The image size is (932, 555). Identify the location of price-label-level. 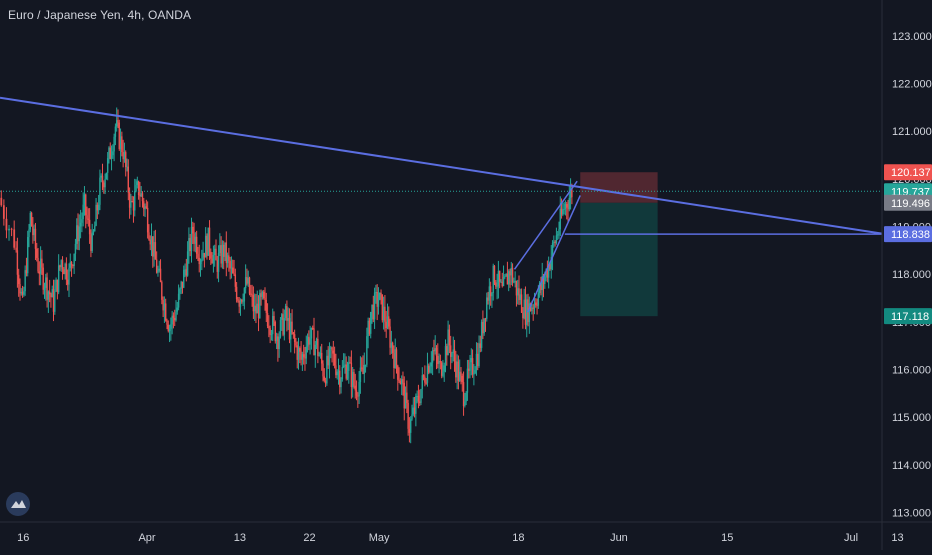
(908, 234).